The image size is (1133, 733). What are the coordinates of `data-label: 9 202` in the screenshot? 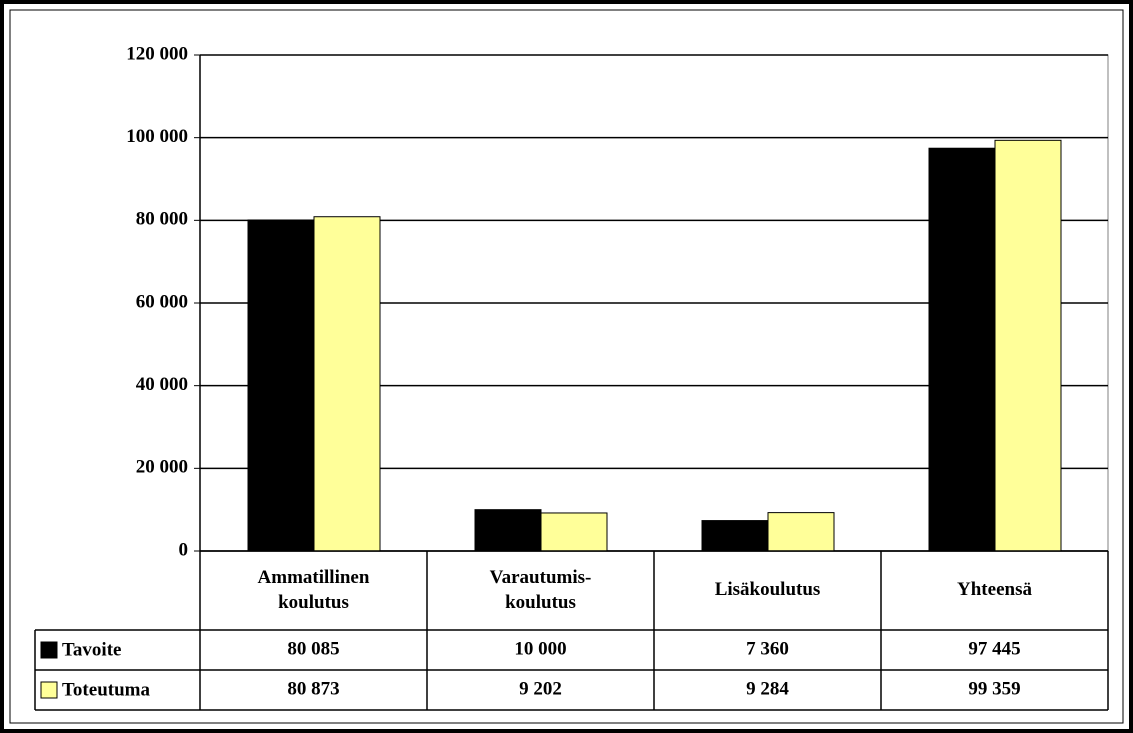 It's located at (540, 688).